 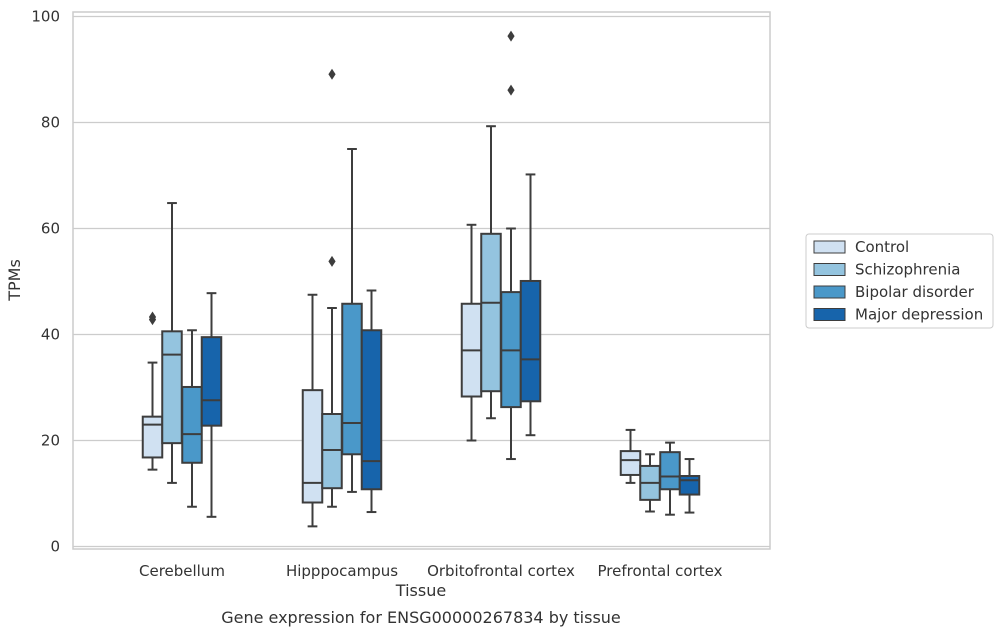 What do you see at coordinates (501, 571) in the screenshot?
I see `x-tick-label: Orbitofrontal cortex` at bounding box center [501, 571].